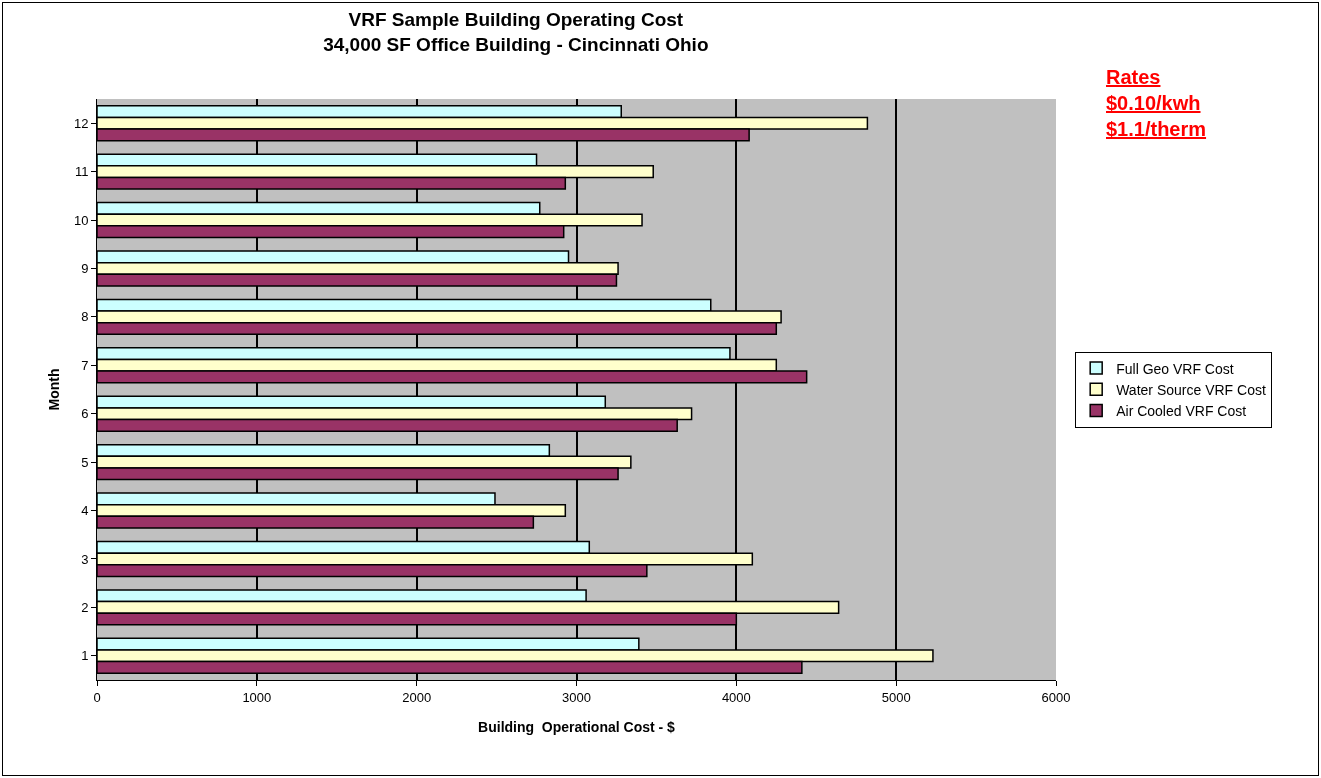 Image resolution: width=1321 pixels, height=778 pixels. I want to click on y-tick-label: 7, so click(85, 365).